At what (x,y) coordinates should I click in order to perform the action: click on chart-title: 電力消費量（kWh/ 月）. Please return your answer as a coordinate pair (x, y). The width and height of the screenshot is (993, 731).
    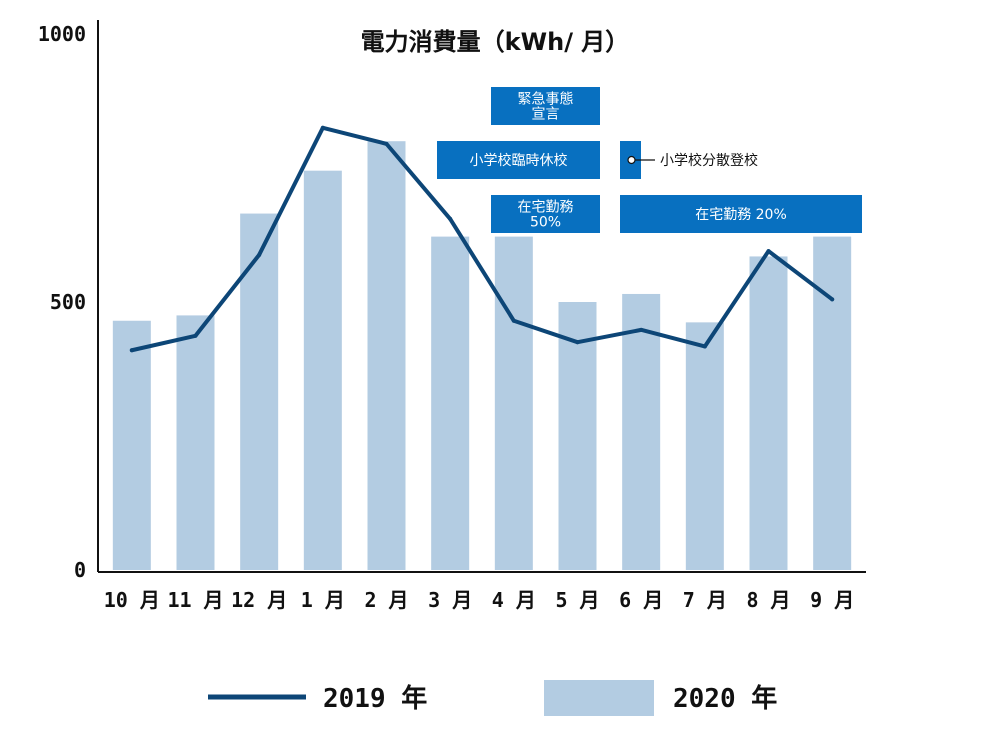
    Looking at the image, I should click on (495, 42).